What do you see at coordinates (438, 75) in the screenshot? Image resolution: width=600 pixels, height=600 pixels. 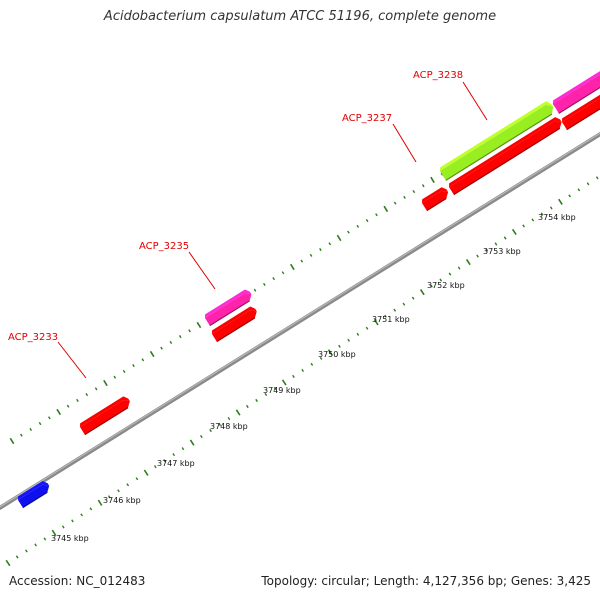 I see `gene-callout-label: ACP_3238` at bounding box center [438, 75].